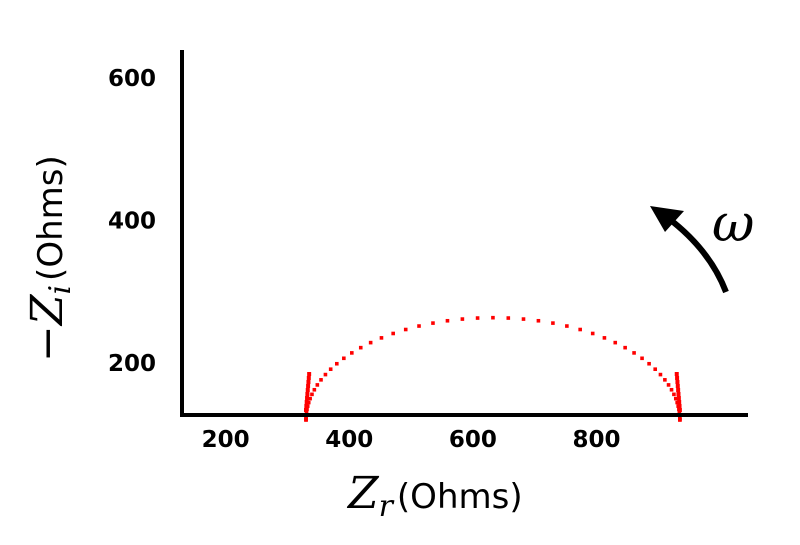  What do you see at coordinates (363, 493) in the screenshot?
I see `x-axis-symbol: Z` at bounding box center [363, 493].